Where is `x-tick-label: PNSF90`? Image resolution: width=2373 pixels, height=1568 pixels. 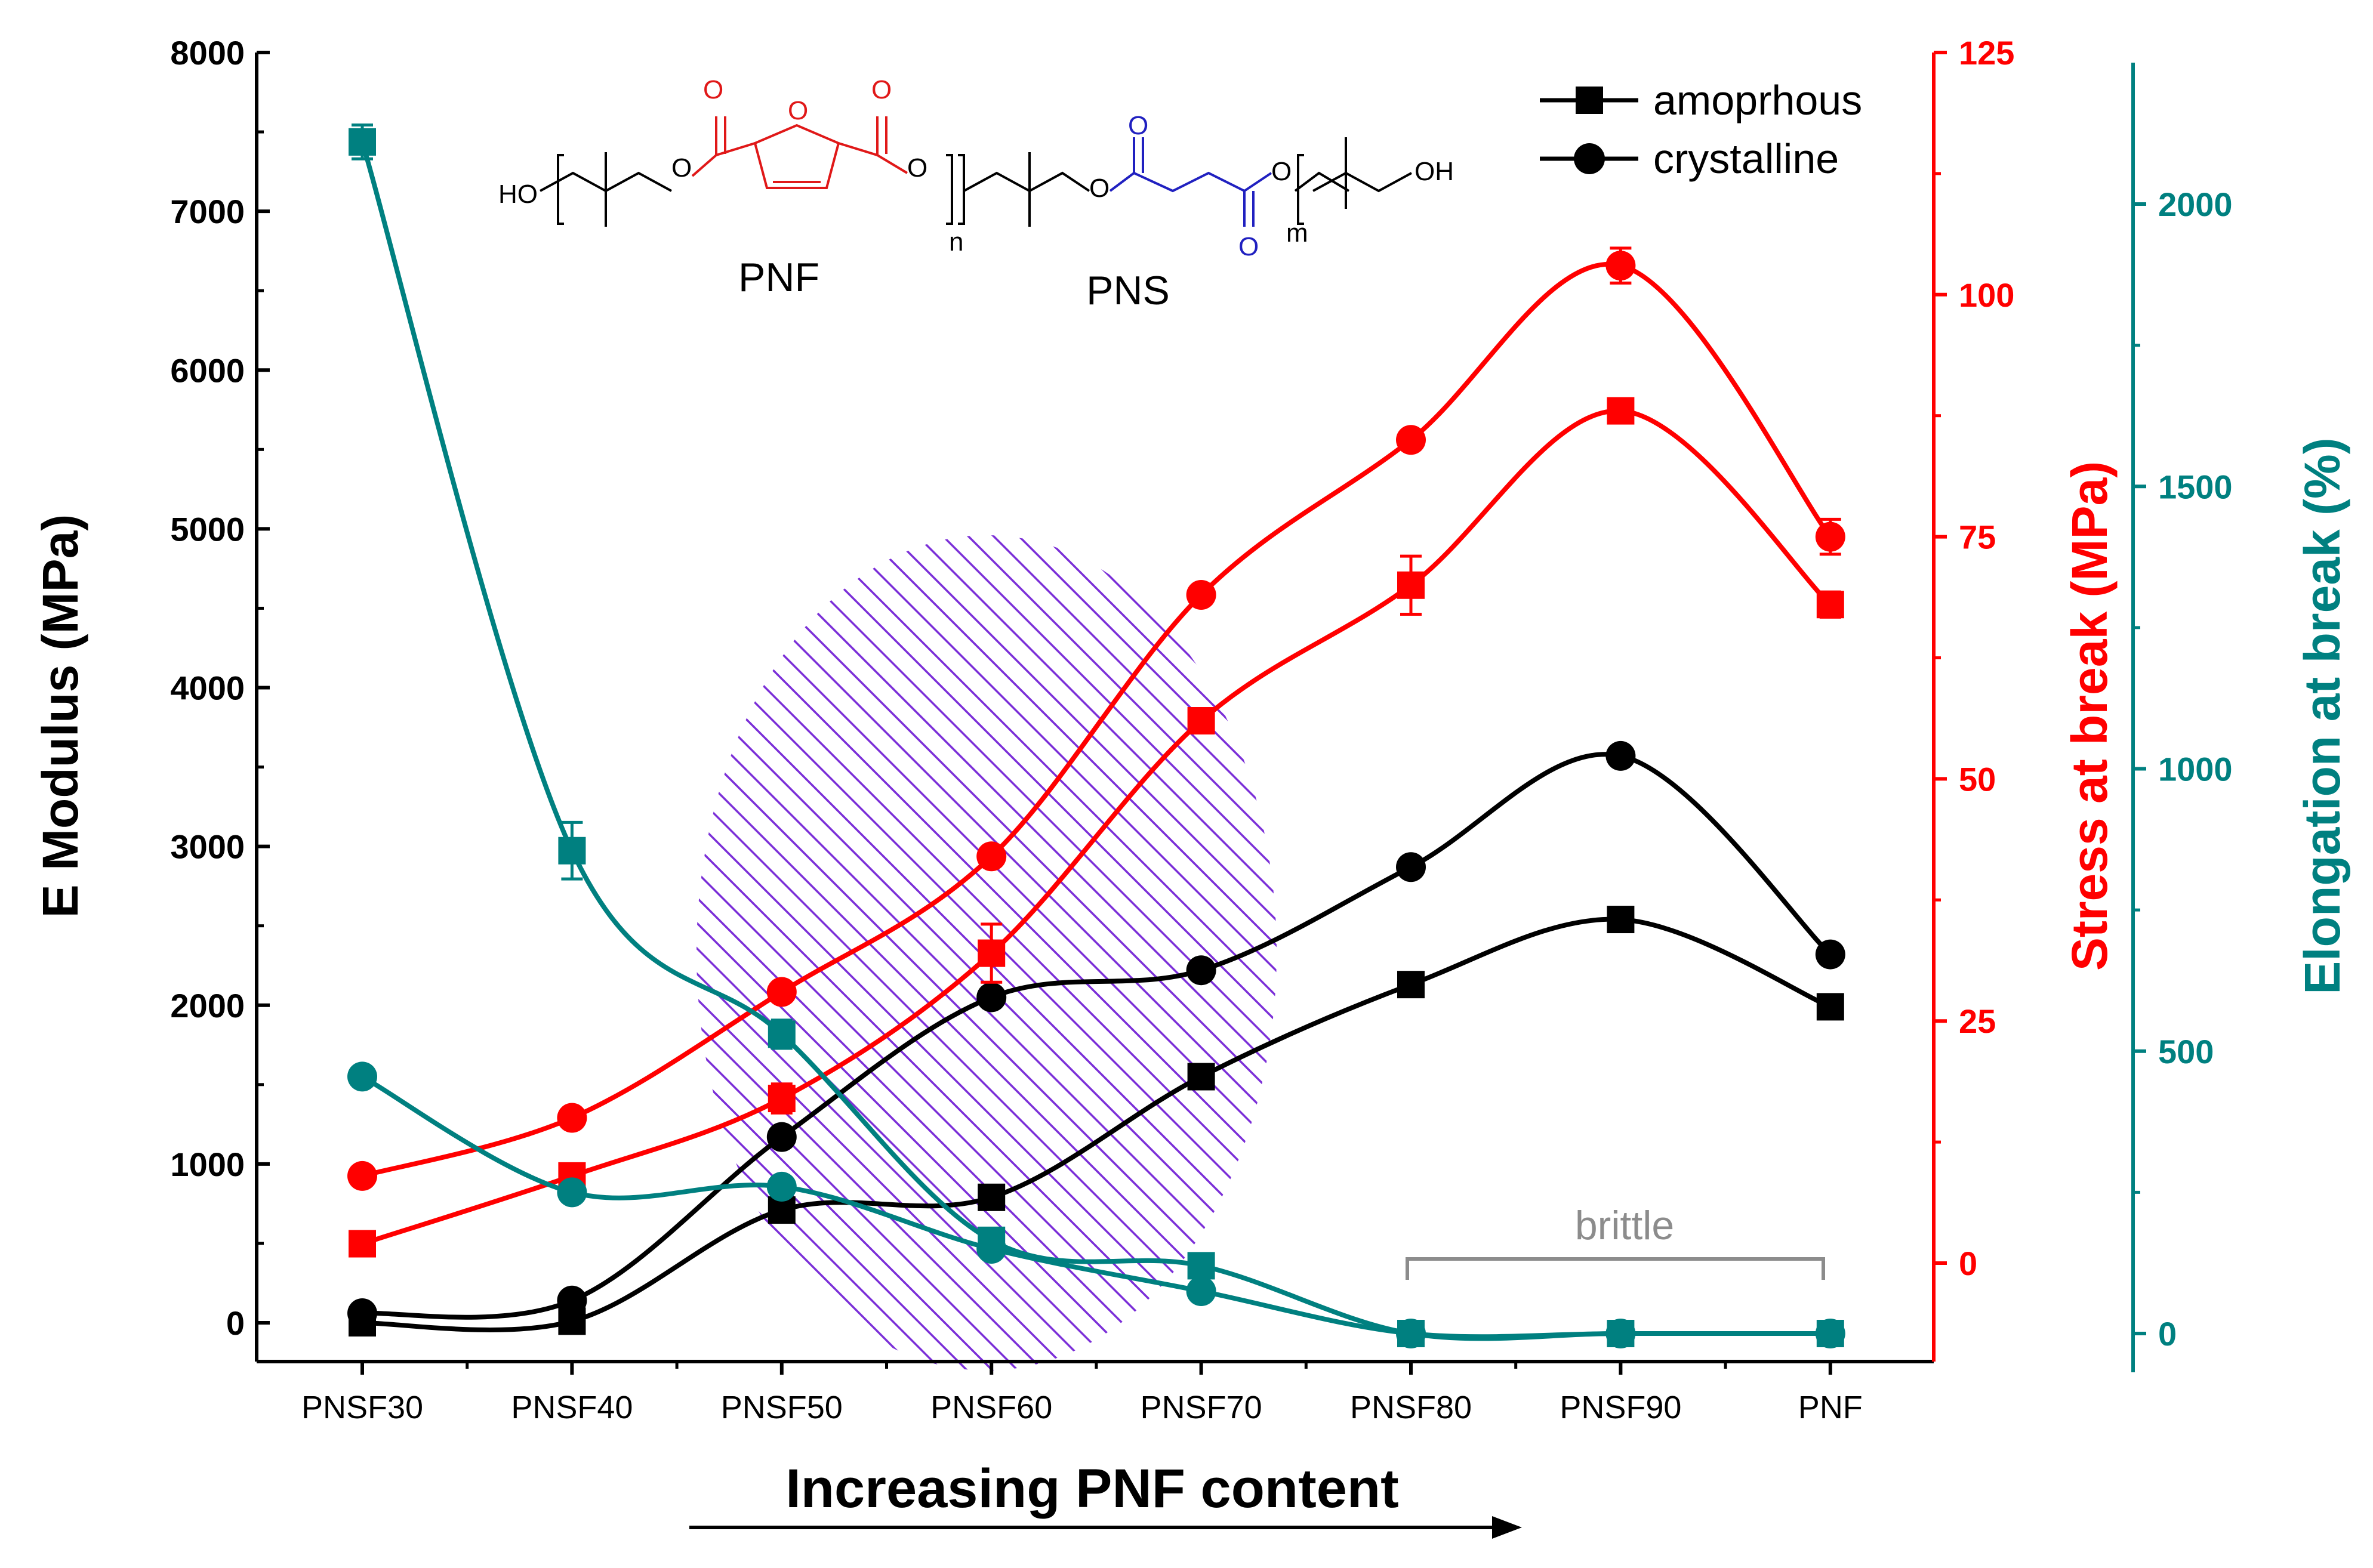 x-tick-label: PNSF90 is located at coordinates (1621, 1407).